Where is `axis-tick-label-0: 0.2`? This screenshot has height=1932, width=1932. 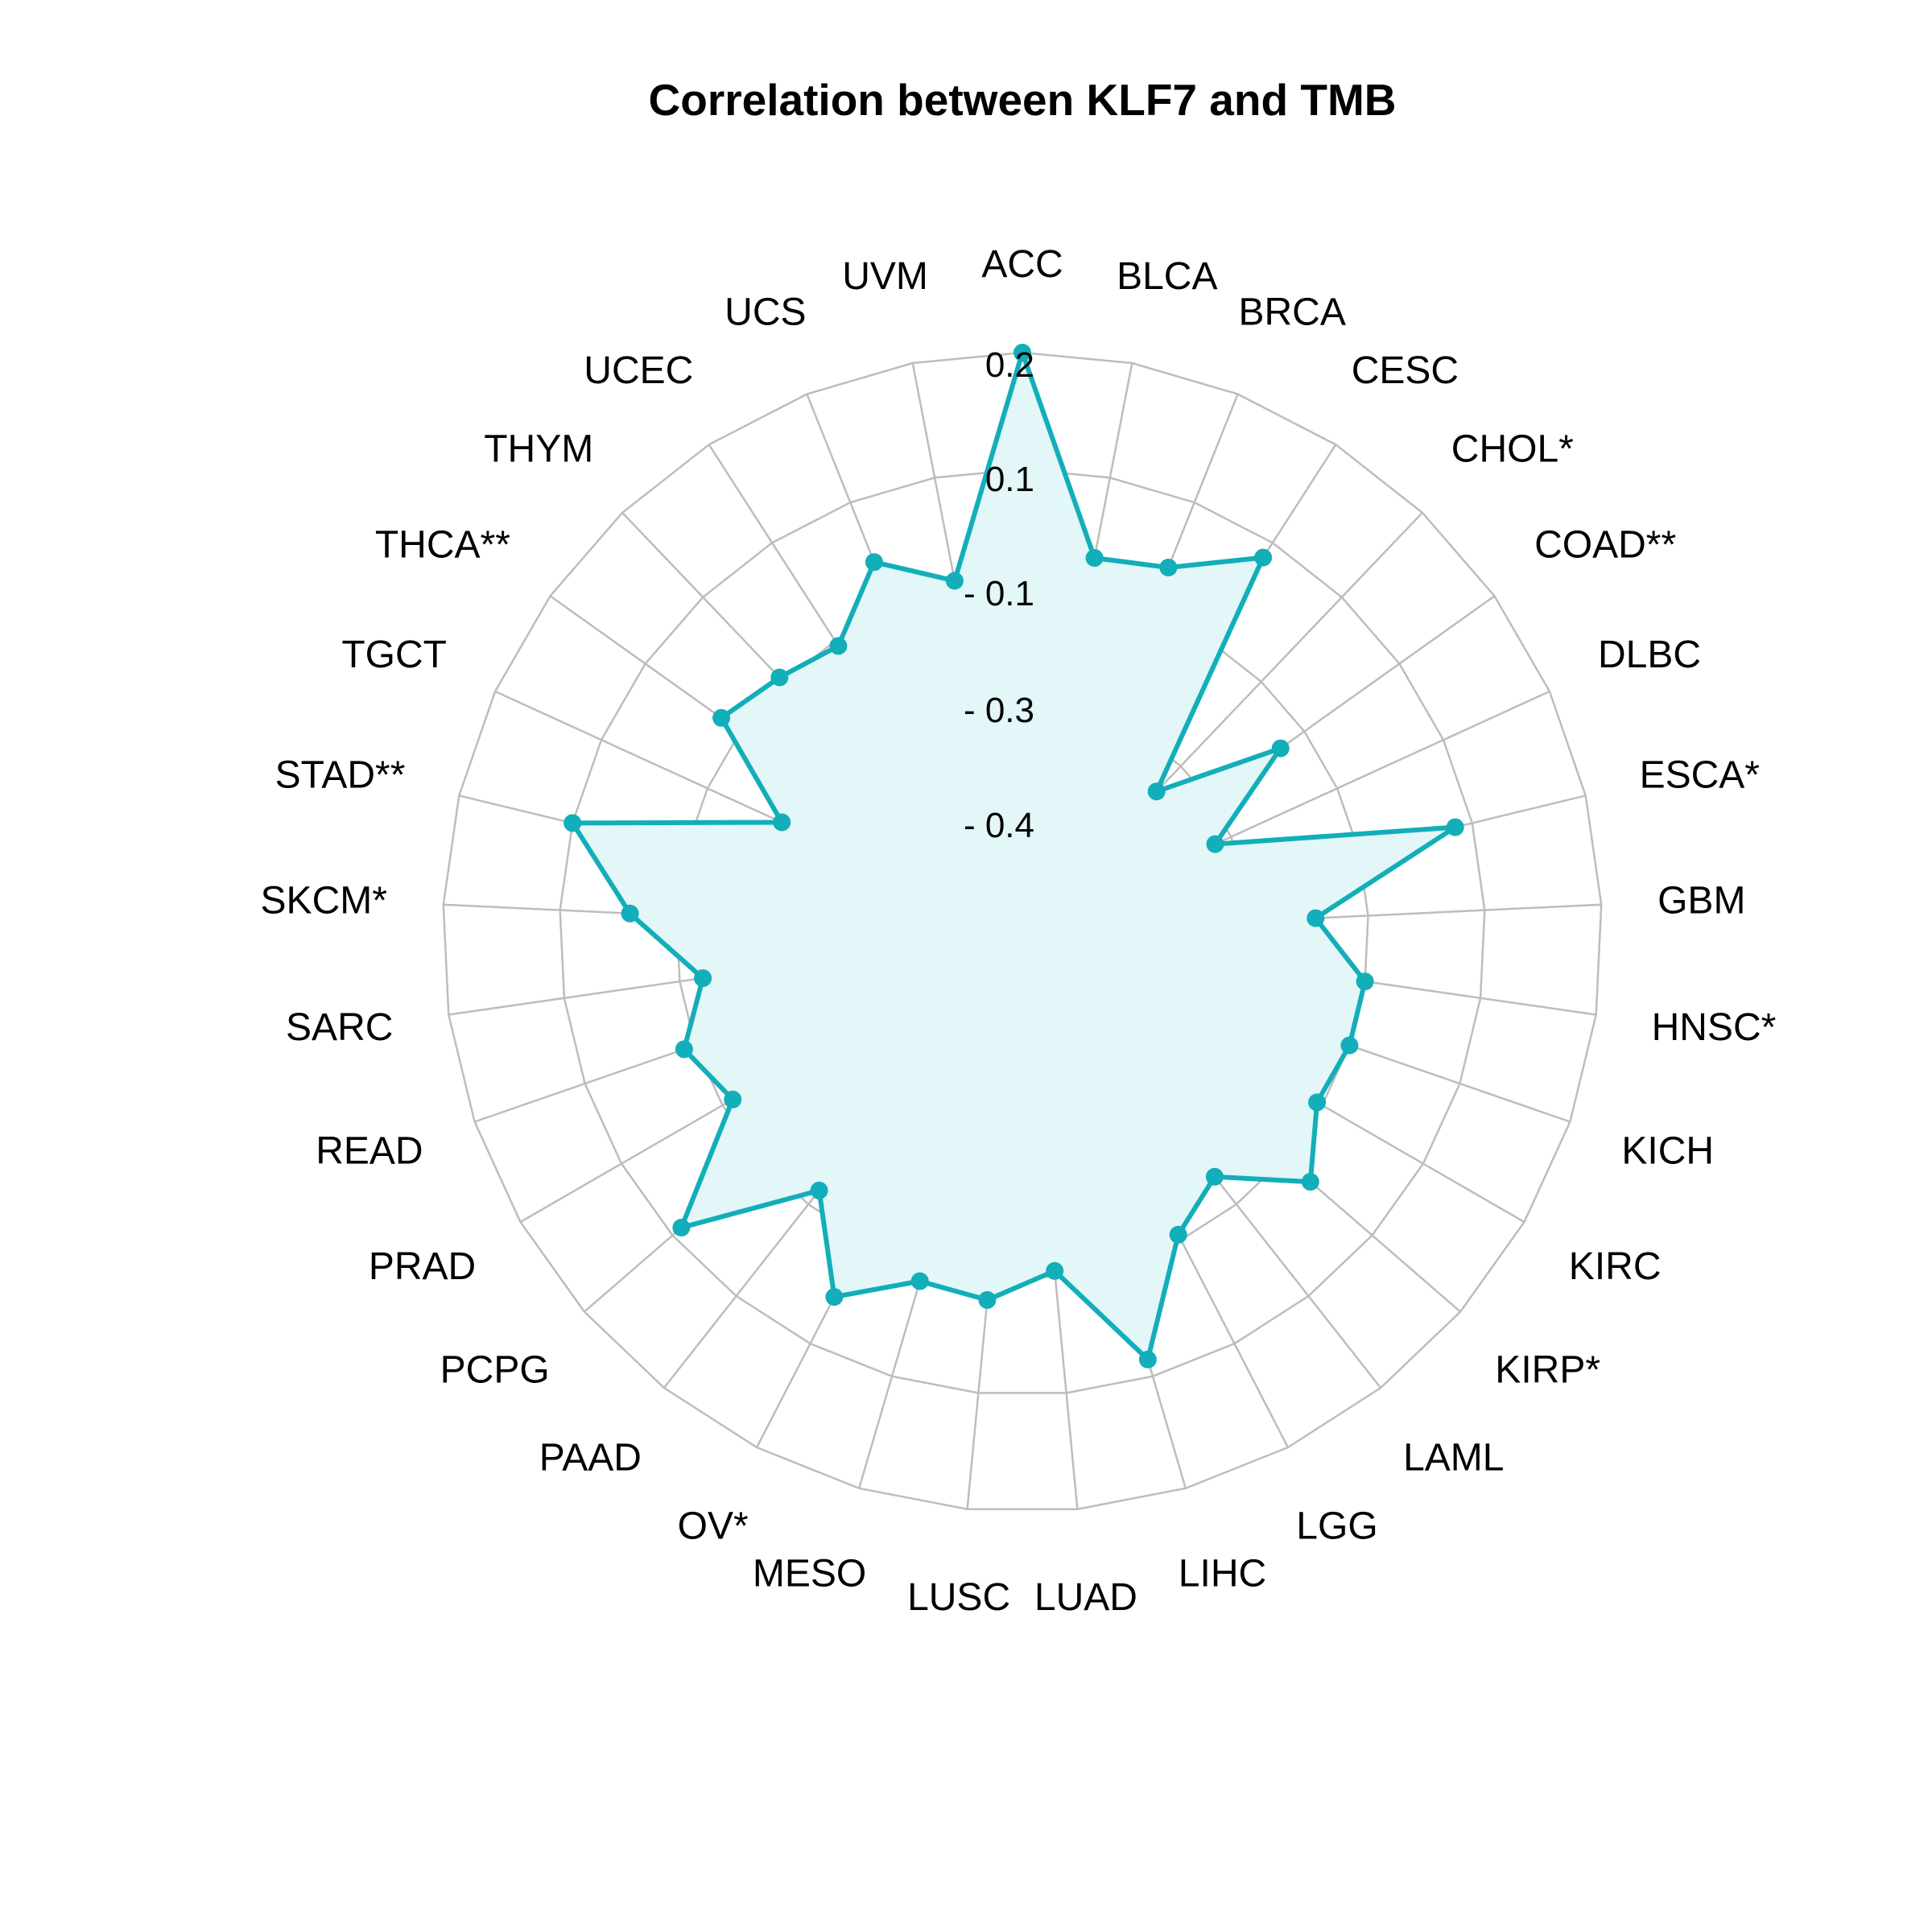 axis-tick-label-0: 0.2 is located at coordinates (1009, 365).